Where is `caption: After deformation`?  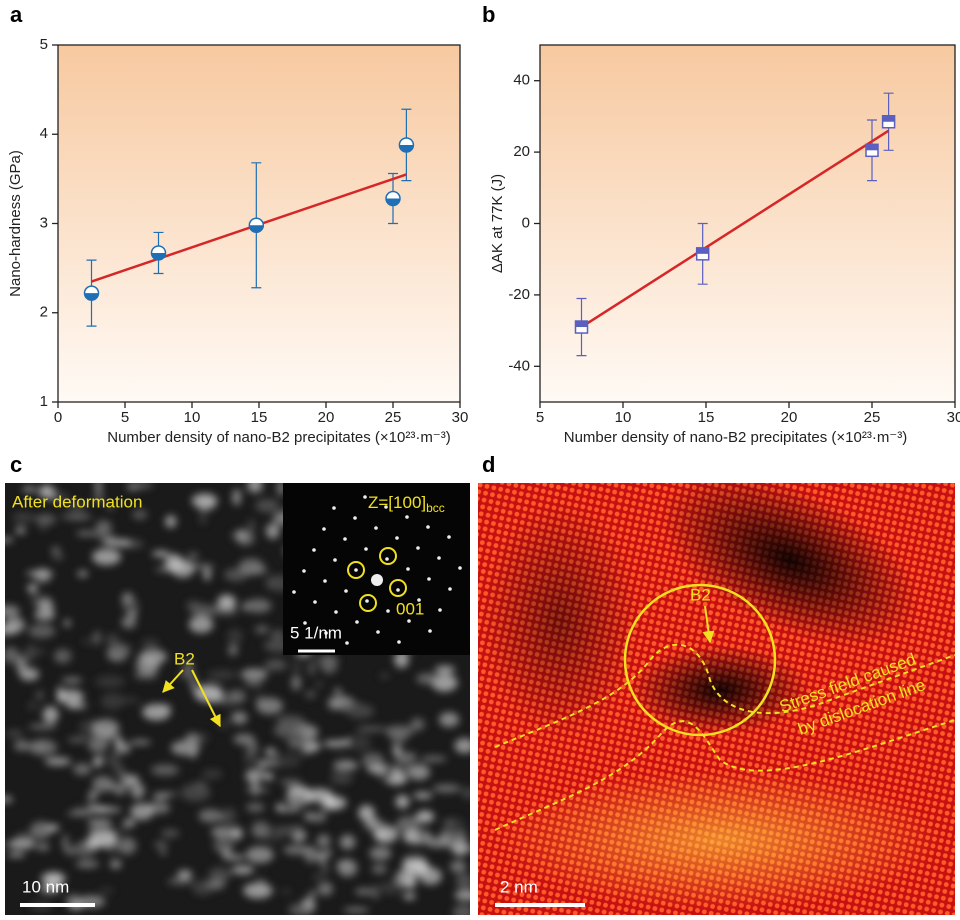
caption: After deformation is located at coordinates (77, 501).